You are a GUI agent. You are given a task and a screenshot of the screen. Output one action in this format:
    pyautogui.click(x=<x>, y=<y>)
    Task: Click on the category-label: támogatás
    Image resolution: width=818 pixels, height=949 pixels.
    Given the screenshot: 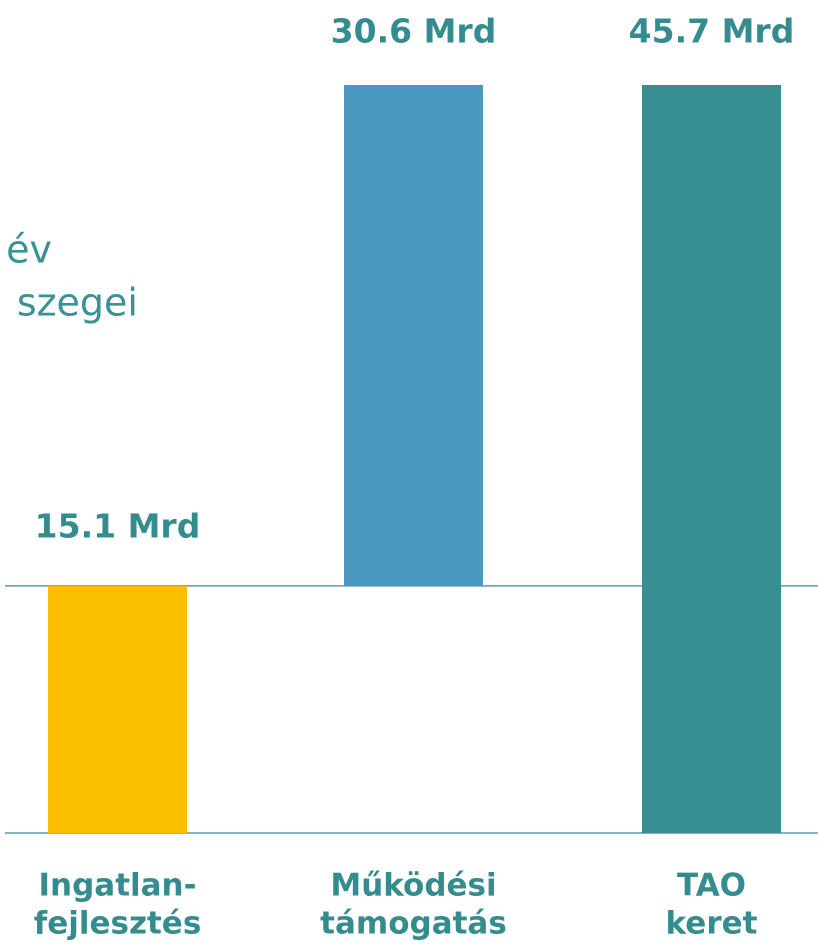 What is the action you would take?
    pyautogui.click(x=413, y=924)
    